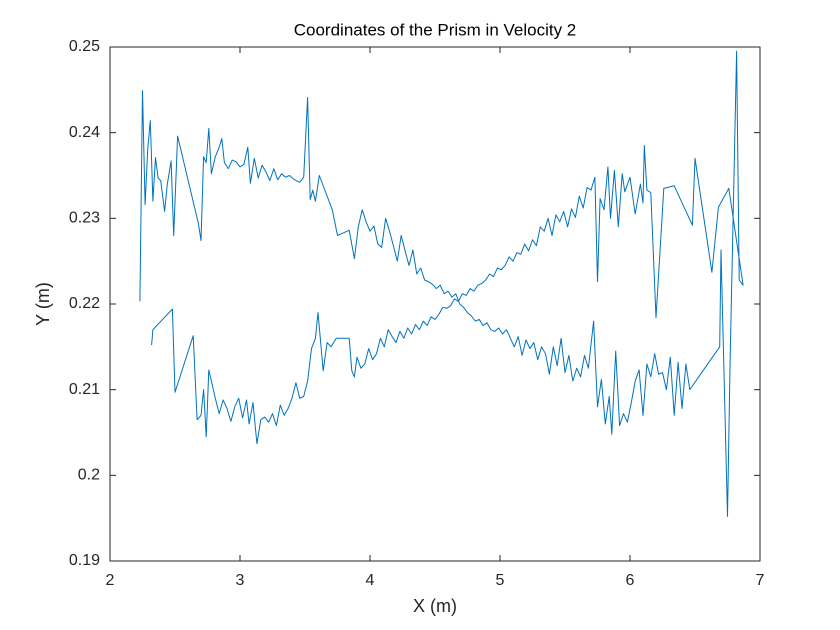  What do you see at coordinates (84, 560) in the screenshot?
I see `y-tick-label: 0.19` at bounding box center [84, 560].